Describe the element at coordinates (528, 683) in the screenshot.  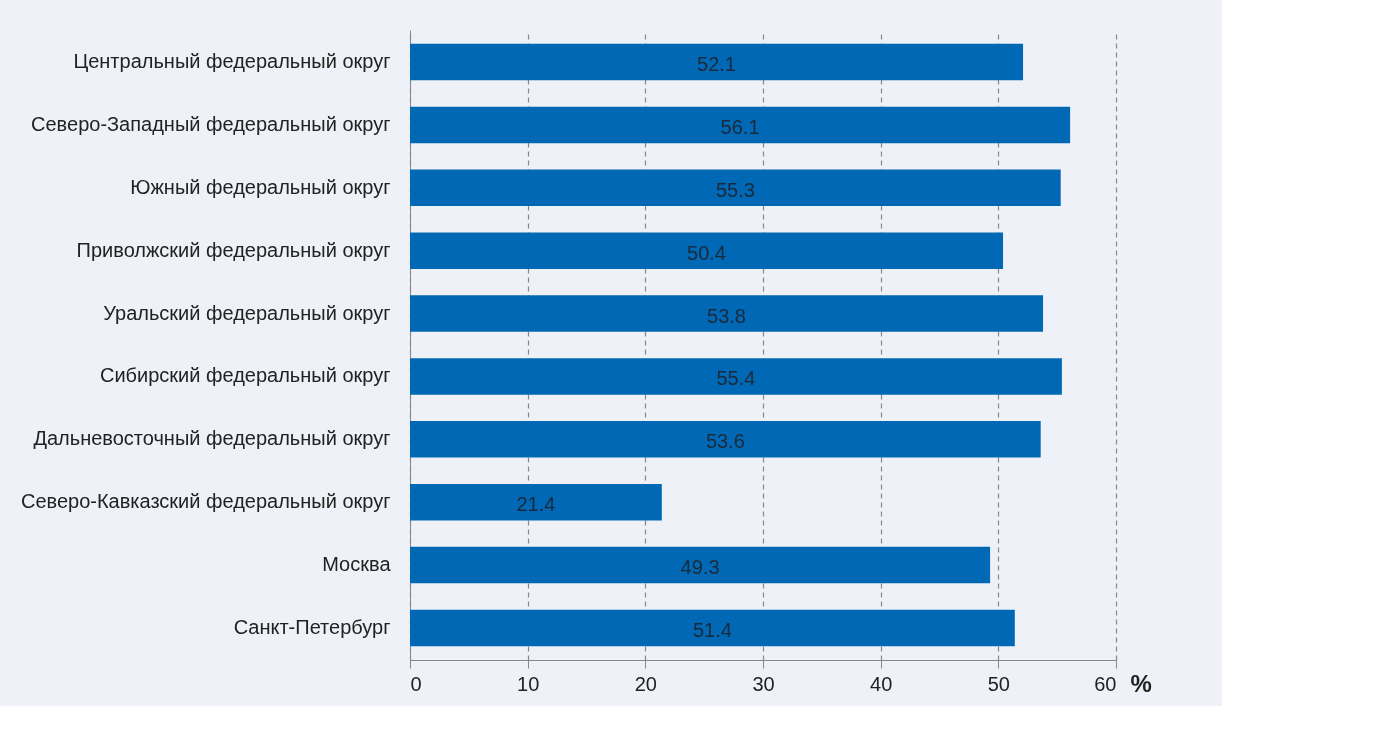
I see `x-tick-label: 10` at that location.